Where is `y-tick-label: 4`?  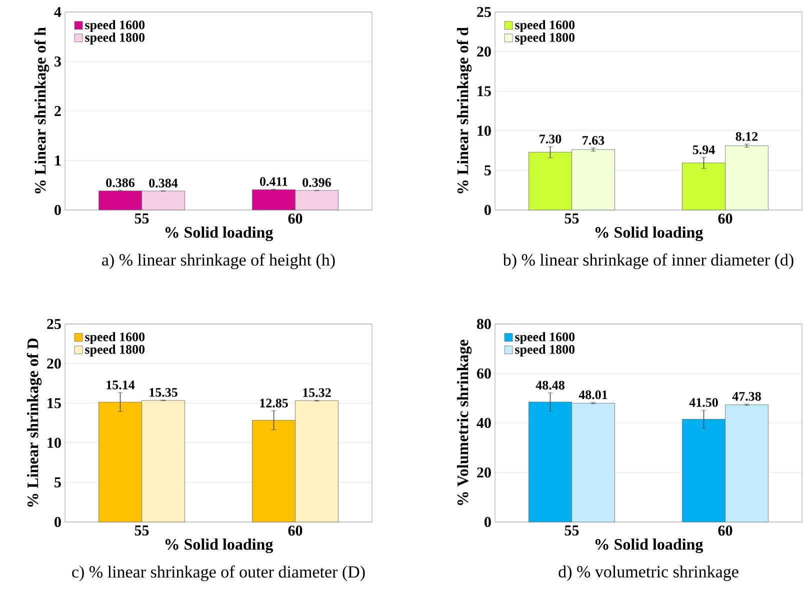
y-tick-label: 4 is located at coordinates (58, 12).